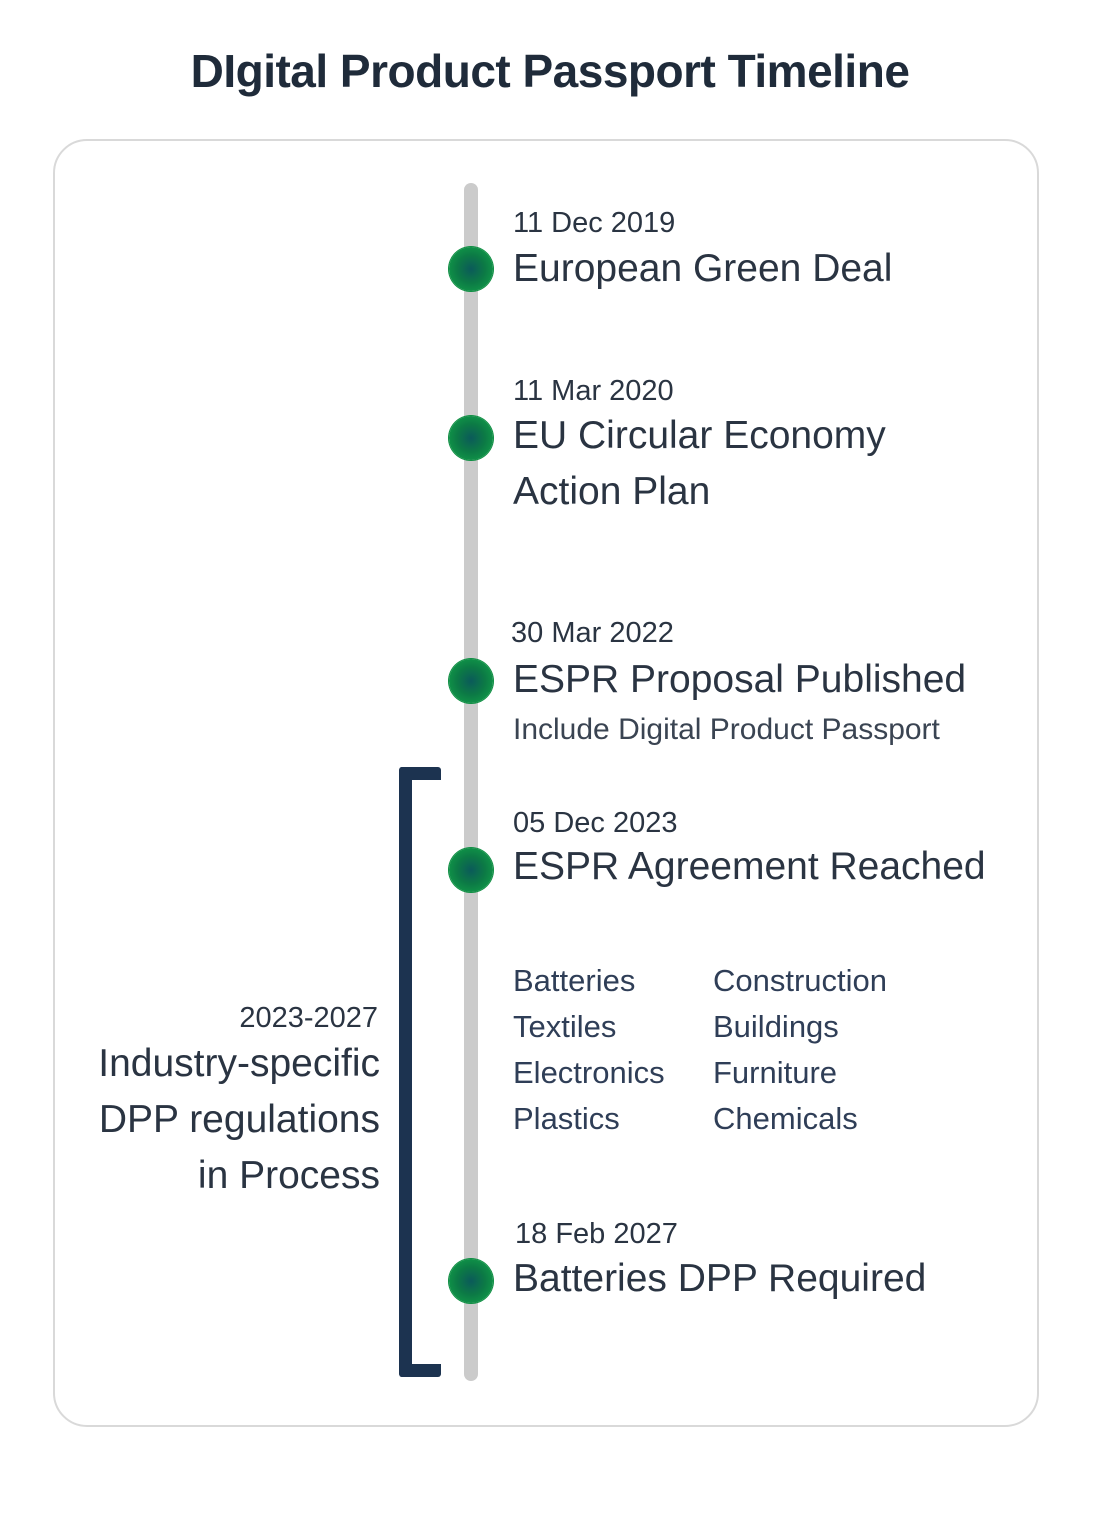  Describe the element at coordinates (288, 1175) in the screenshot. I see `range-note-line: in Process` at that location.